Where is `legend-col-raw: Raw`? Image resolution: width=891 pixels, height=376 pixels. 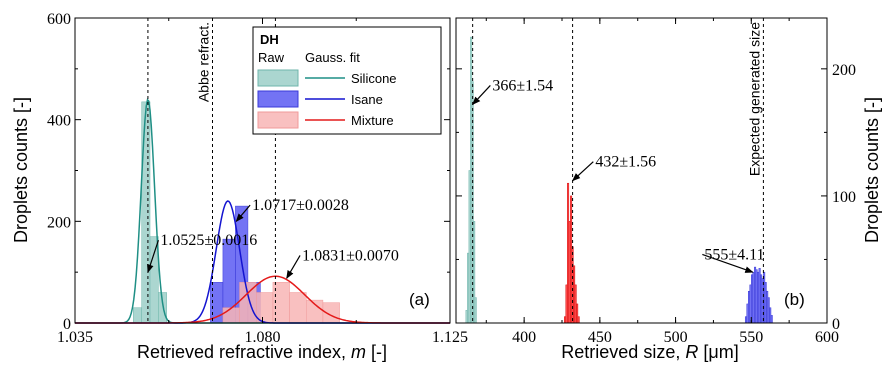
legend-col-raw: Raw is located at coordinates (271, 57).